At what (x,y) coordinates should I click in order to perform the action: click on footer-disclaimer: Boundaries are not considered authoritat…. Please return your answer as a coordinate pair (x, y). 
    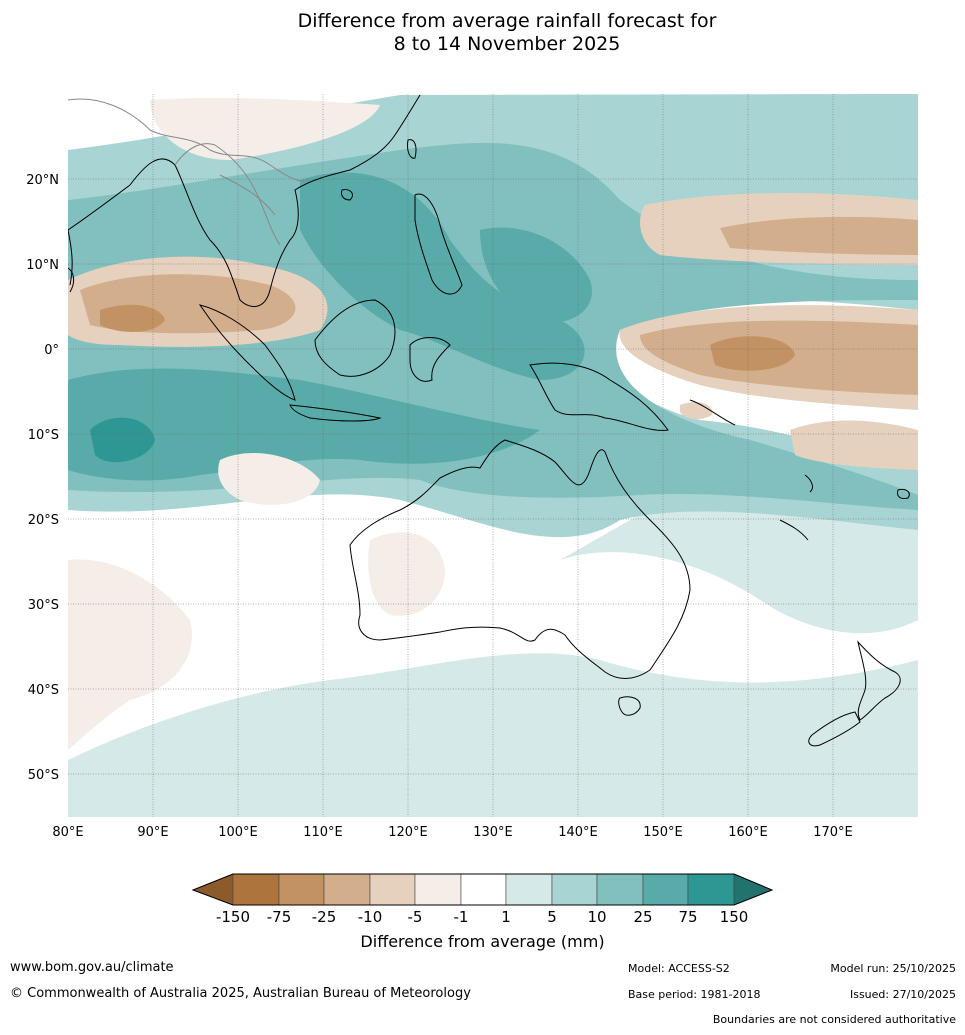
    Looking at the image, I should click on (834, 1019).